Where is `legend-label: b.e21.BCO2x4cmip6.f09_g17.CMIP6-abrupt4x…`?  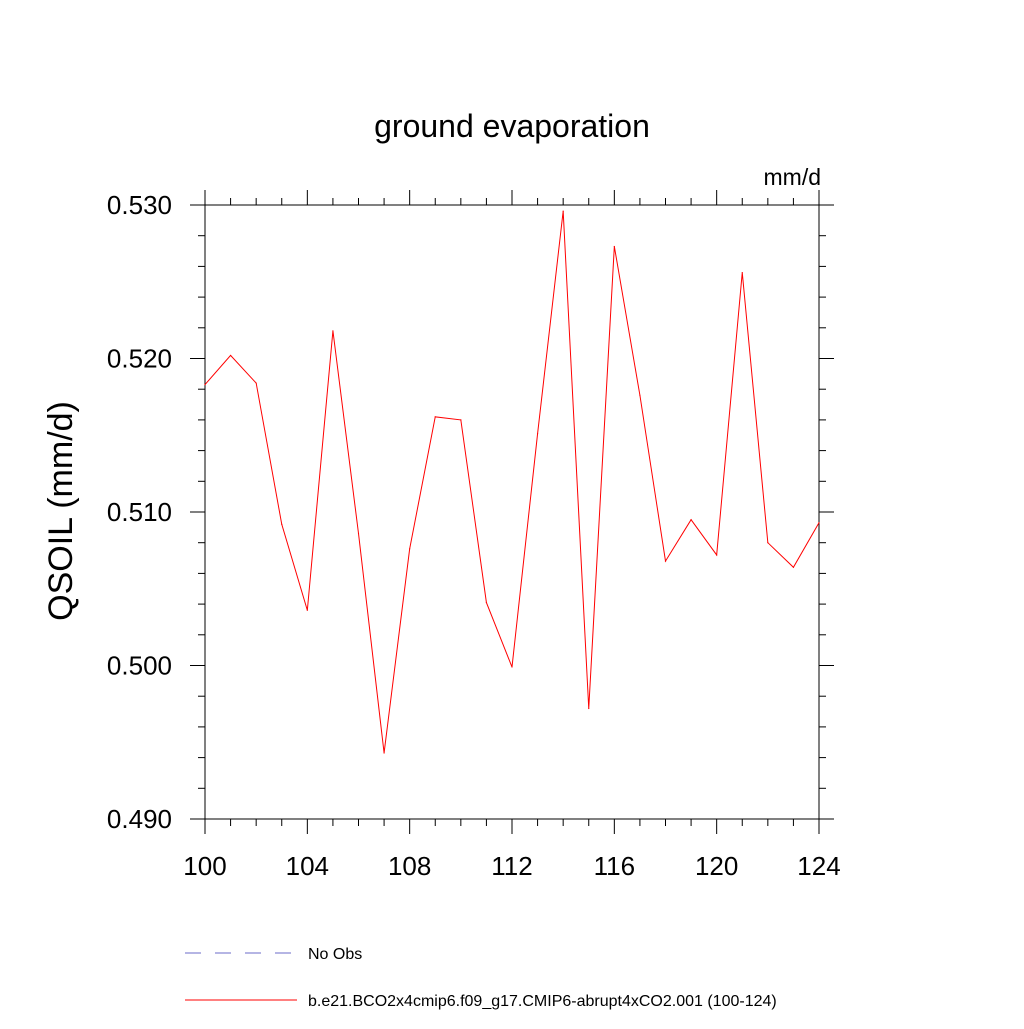 legend-label: b.e21.BCO2x4cmip6.f09_g17.CMIP6-abrupt4x… is located at coordinates (542, 1001).